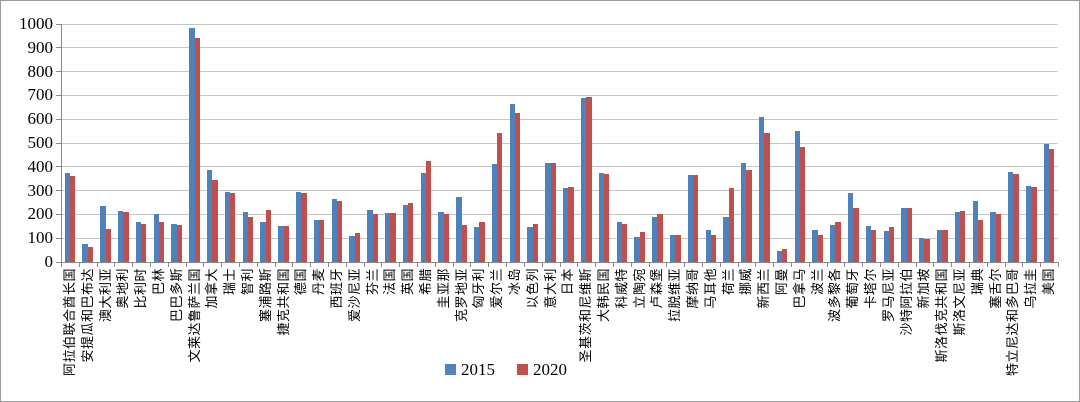  Describe the element at coordinates (390, 282) in the screenshot. I see `x-axis-label: 法国` at that location.